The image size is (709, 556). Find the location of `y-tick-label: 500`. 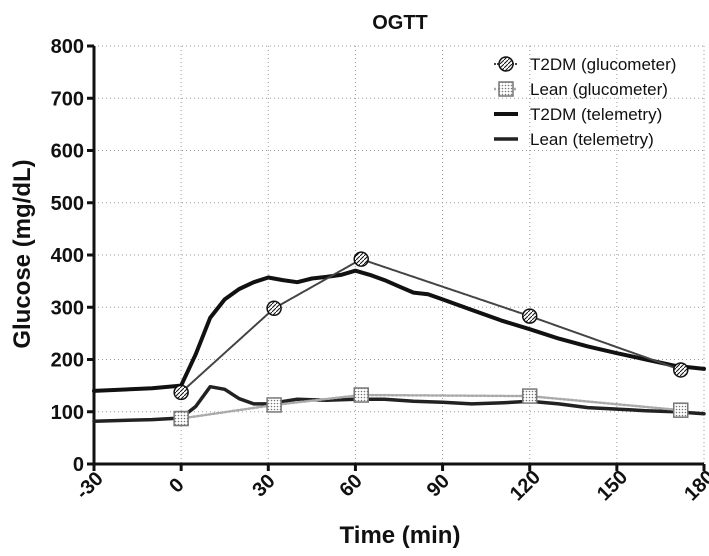

y-tick-label: 500 is located at coordinates (67, 204).